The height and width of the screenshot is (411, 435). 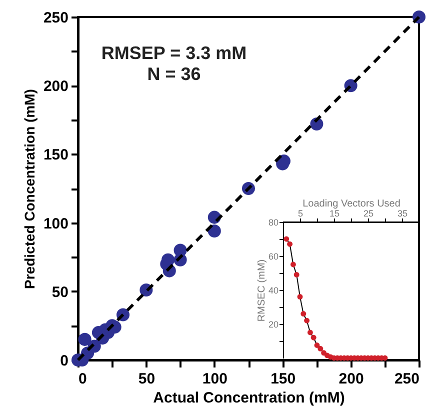 I want to click on x-tick-label: 25, so click(x=368, y=213).